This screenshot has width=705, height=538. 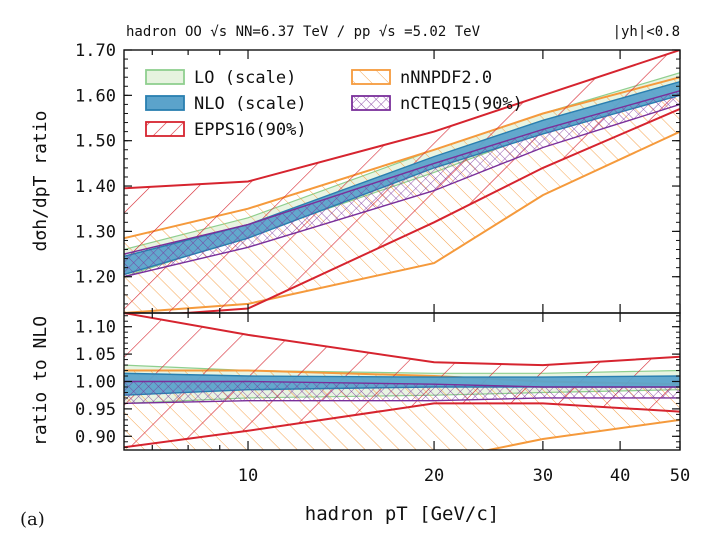 What do you see at coordinates (95, 437) in the screenshot?
I see `y-tick-label: 0.90` at bounding box center [95, 437].